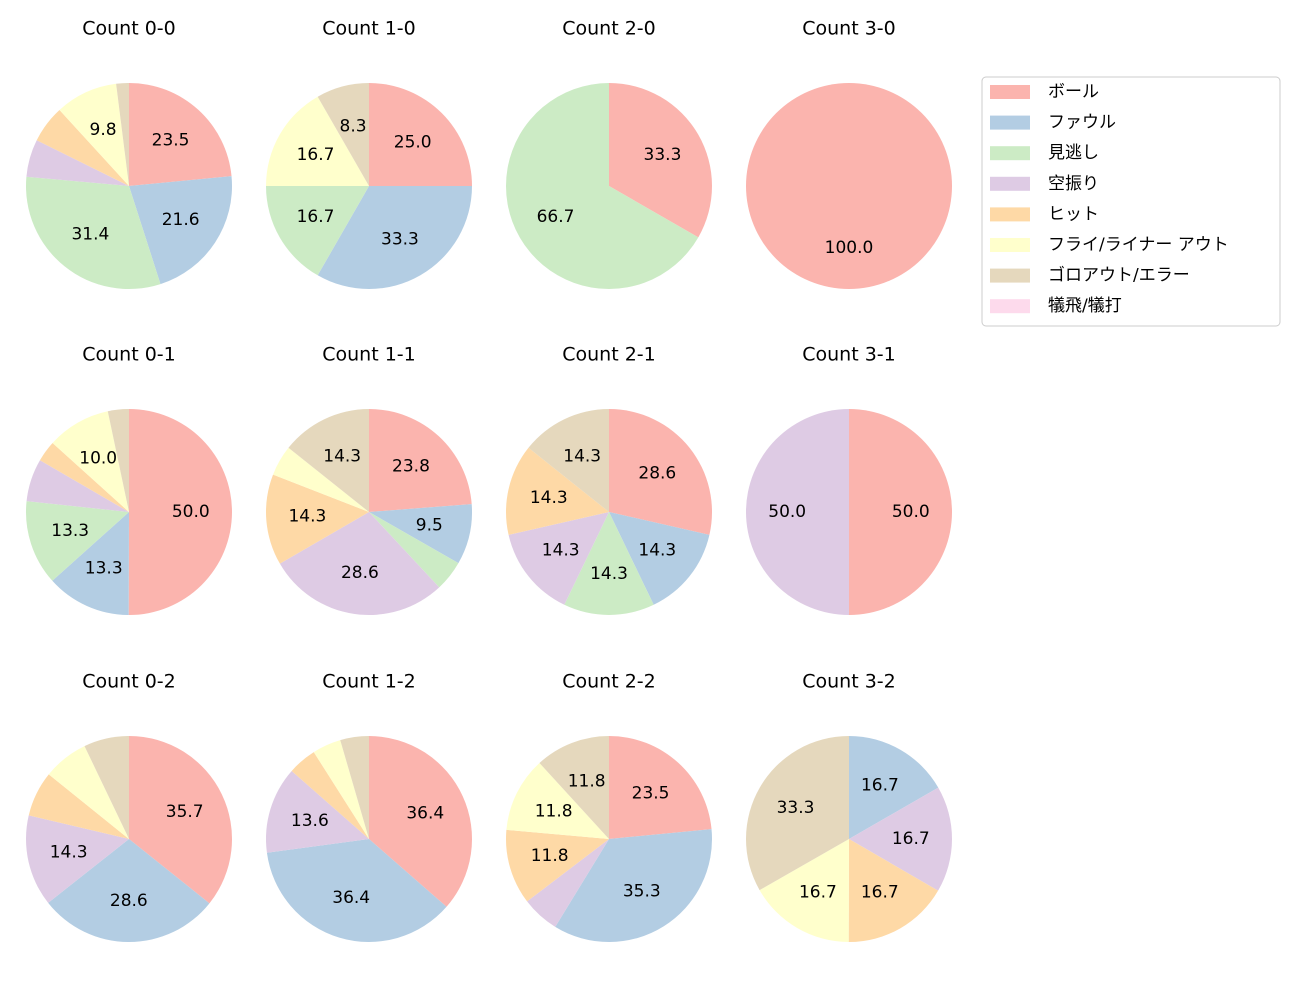 Image resolution: width=1300 pixels, height=1000 pixels. What do you see at coordinates (98, 458) in the screenshot?
I see `slice-label: 10.0` at bounding box center [98, 458].